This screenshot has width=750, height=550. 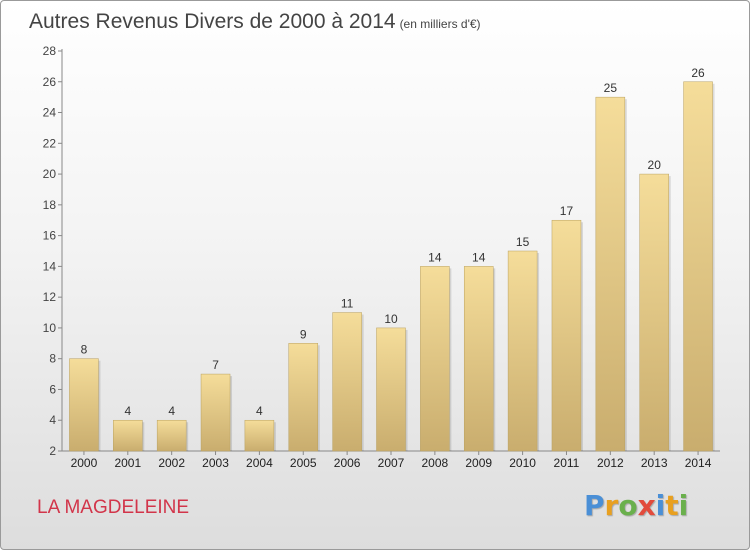 What do you see at coordinates (655, 165) in the screenshot?
I see `bar-value-label: 20` at bounding box center [655, 165].